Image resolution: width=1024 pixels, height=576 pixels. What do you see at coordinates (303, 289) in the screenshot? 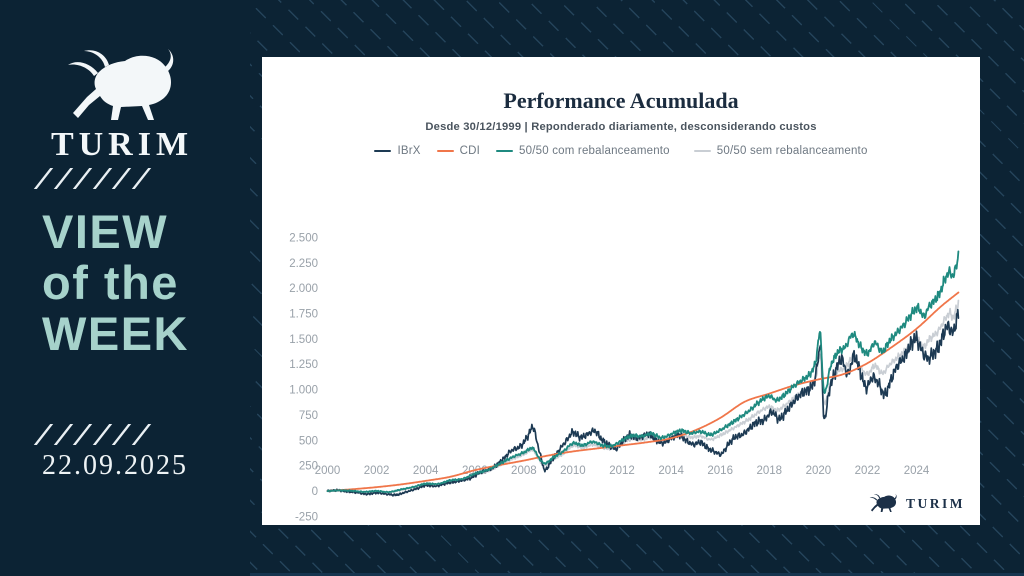
I see `y-tick-label: 2.000` at bounding box center [303, 289].